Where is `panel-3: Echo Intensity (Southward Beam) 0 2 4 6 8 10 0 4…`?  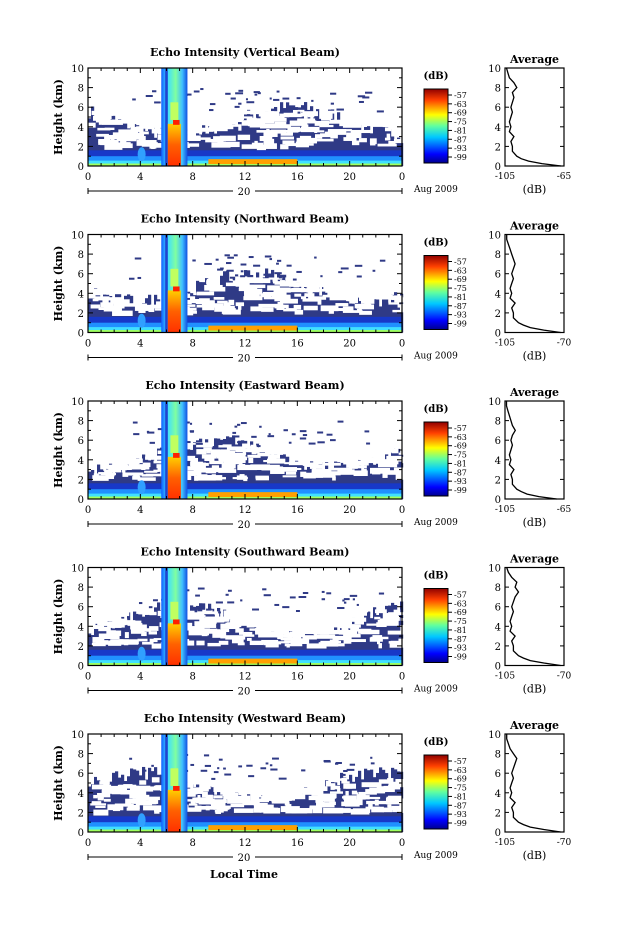
panel-3: Echo Intensity (Southward Beam) 0 2 4 6 8 10 0 4… is located at coordinates (312, 622).